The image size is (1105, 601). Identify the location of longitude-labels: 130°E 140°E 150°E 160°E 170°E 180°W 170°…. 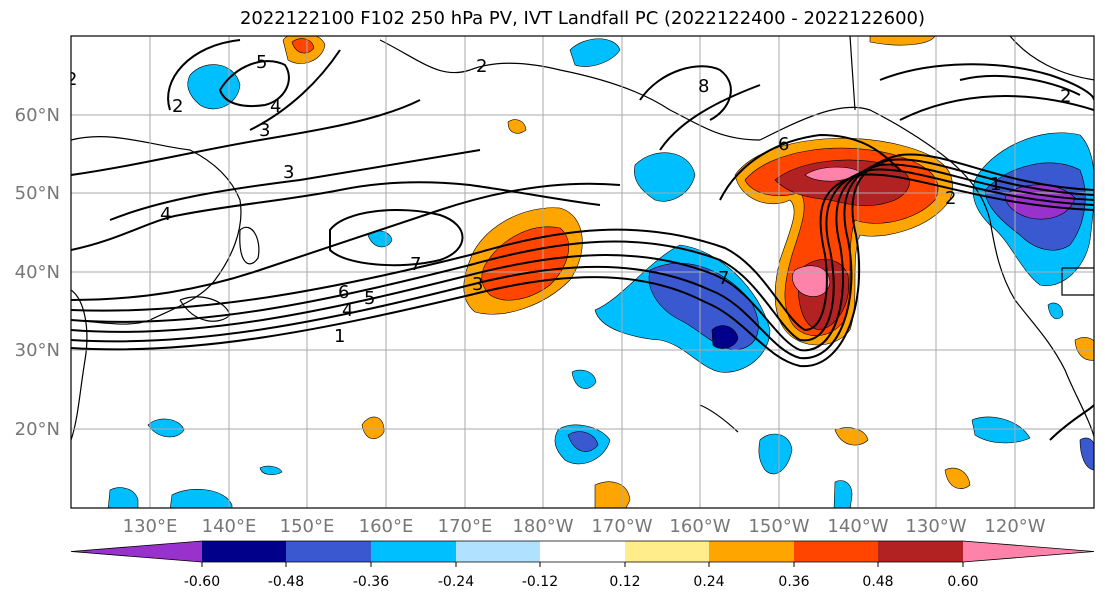
(584, 526).